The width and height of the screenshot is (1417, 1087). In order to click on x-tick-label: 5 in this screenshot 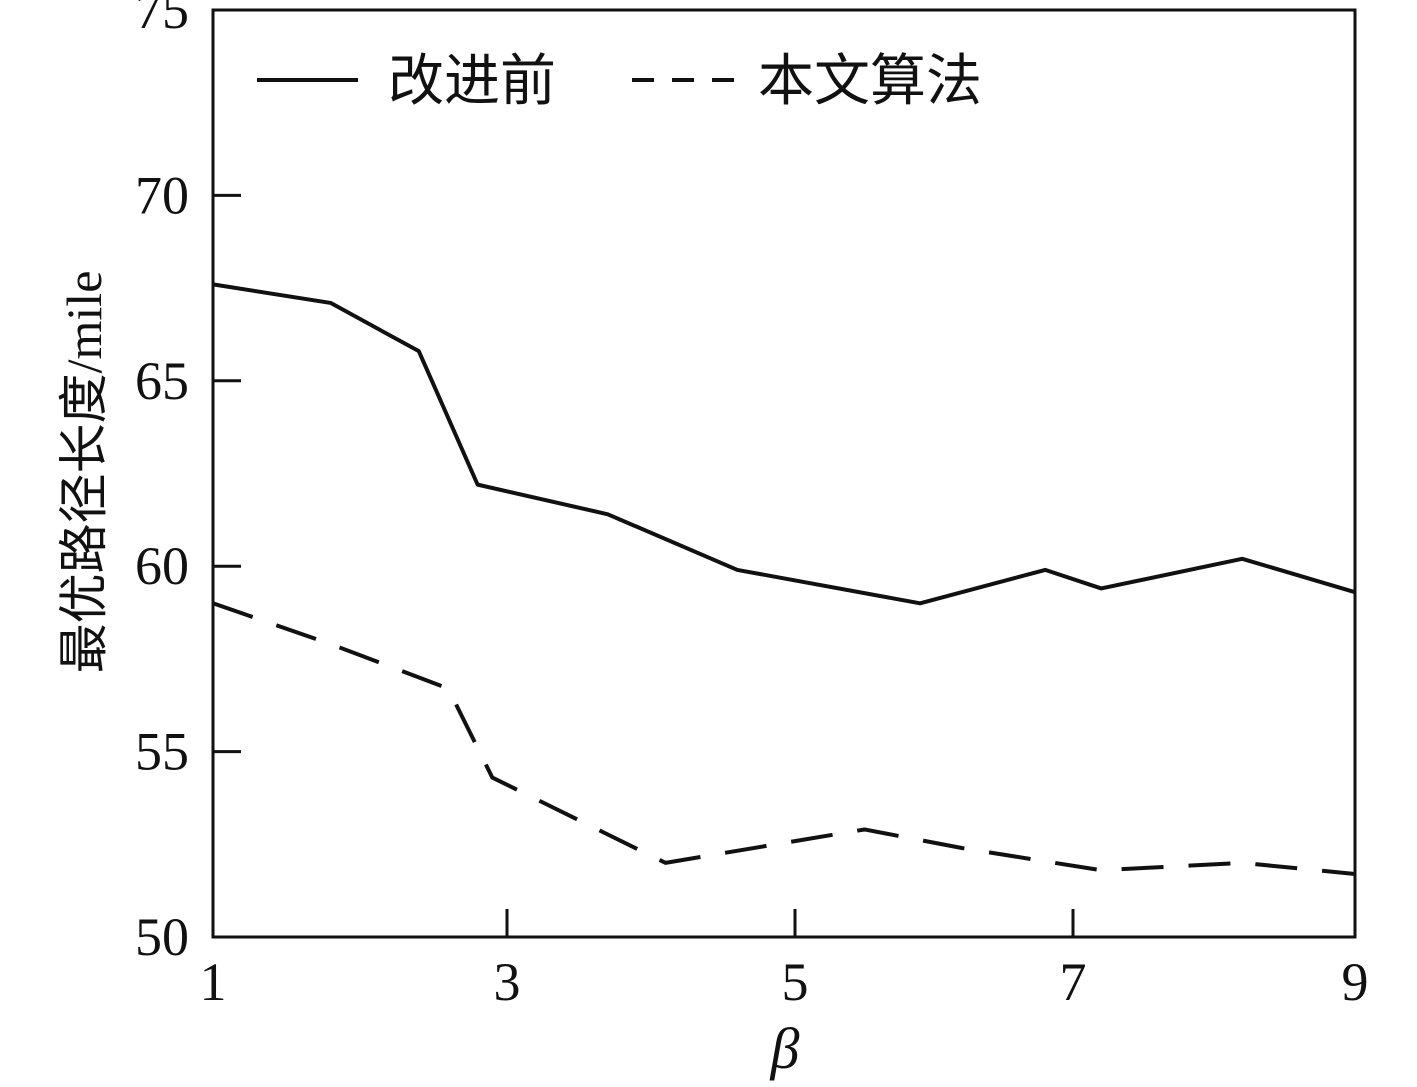, I will do `click(795, 982)`.